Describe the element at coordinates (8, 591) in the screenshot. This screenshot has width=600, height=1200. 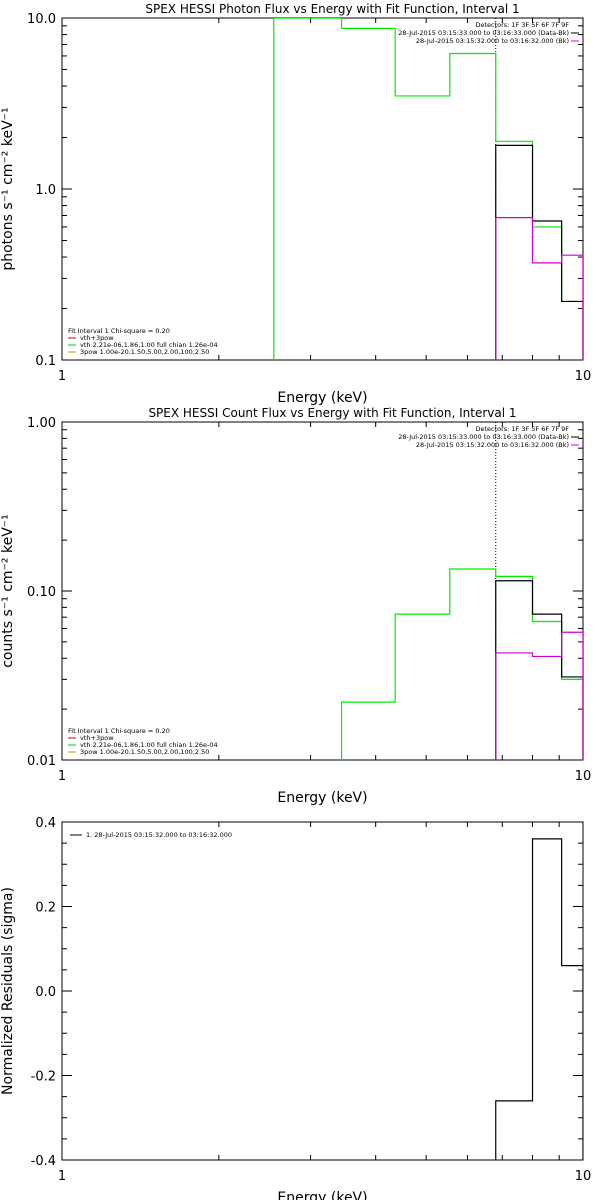
I see `y-axis-label: counts s⁻¹ cm⁻² keV⁻¹` at that location.